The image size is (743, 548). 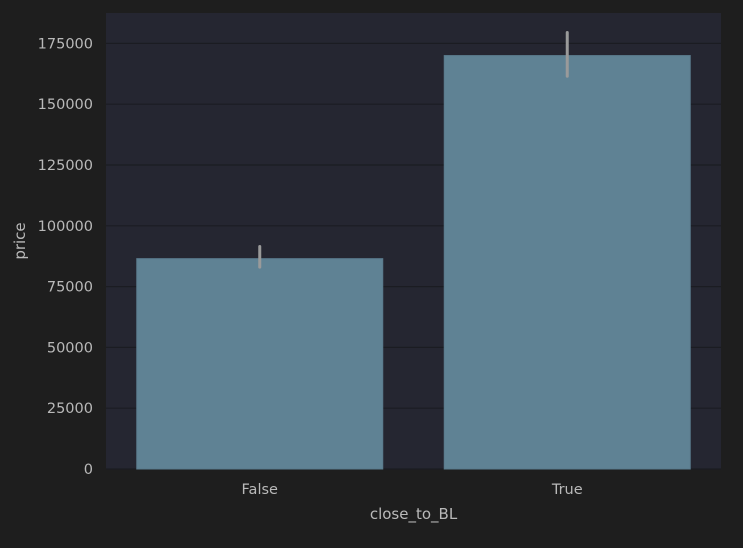 I want to click on y-axis-label: price, so click(x=20, y=240).